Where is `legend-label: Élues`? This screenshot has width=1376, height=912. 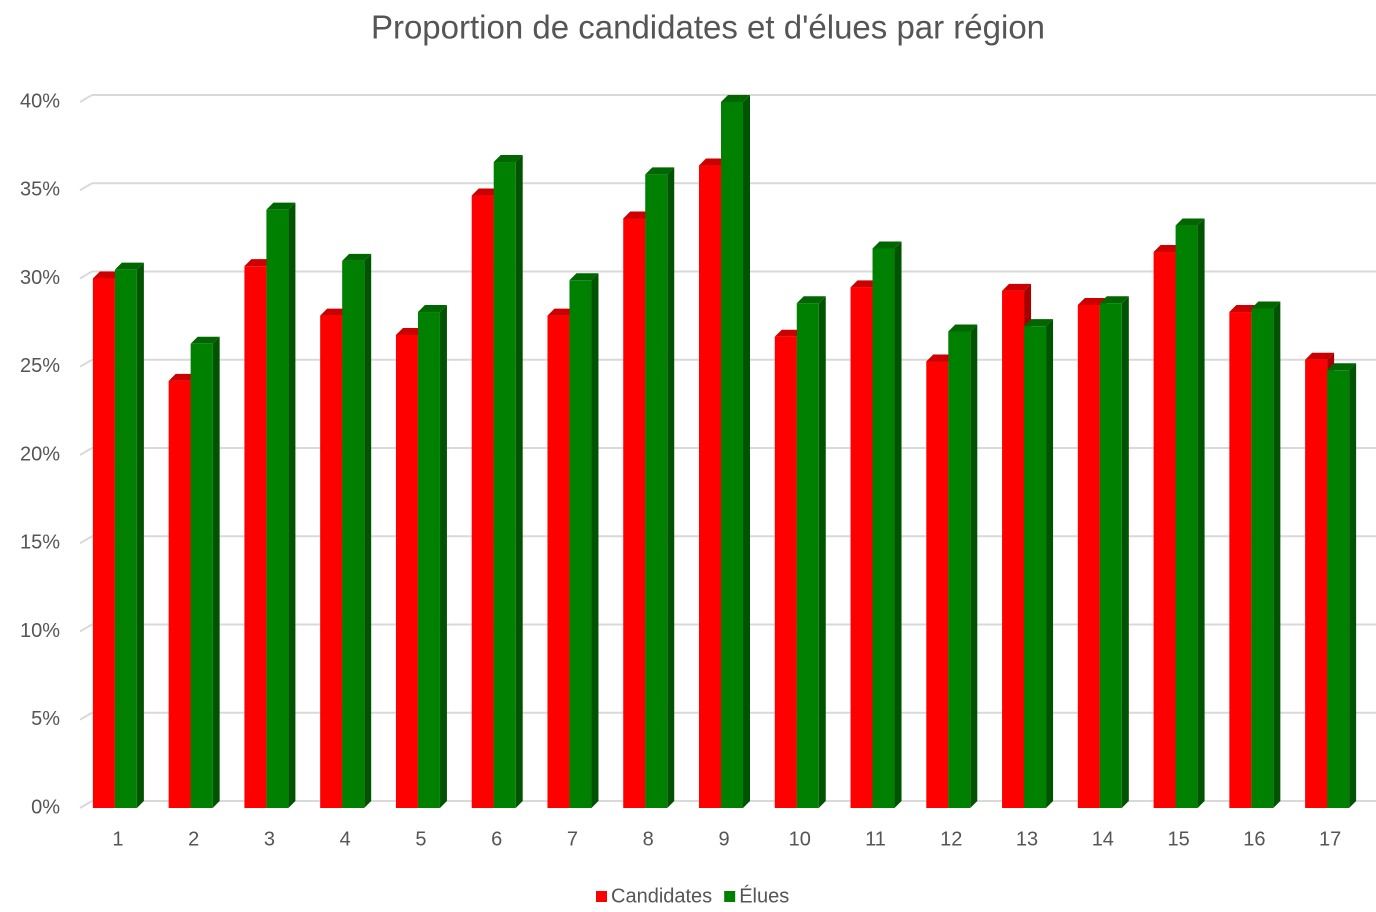
legend-label: Élues is located at coordinates (764, 895).